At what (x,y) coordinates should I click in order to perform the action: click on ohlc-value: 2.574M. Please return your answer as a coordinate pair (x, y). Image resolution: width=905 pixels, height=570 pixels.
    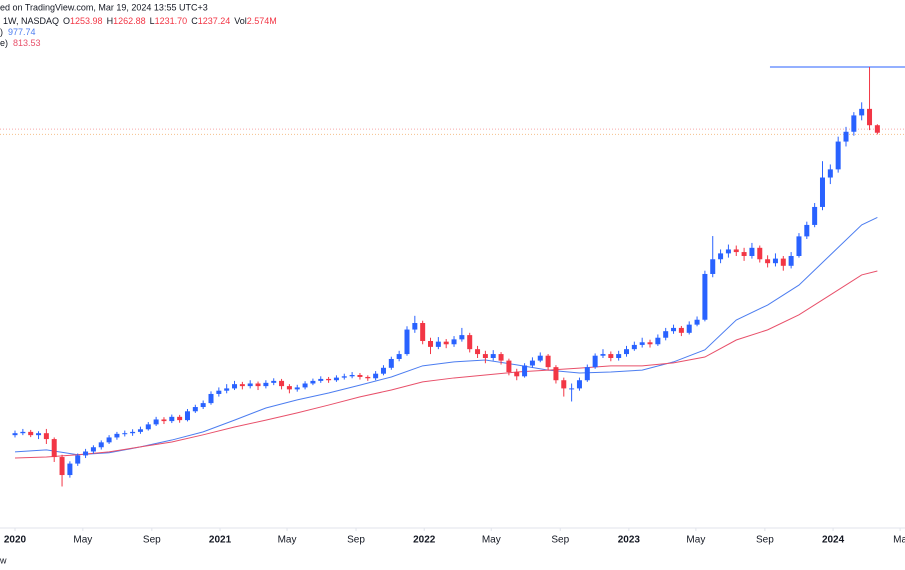
    Looking at the image, I should click on (262, 21).